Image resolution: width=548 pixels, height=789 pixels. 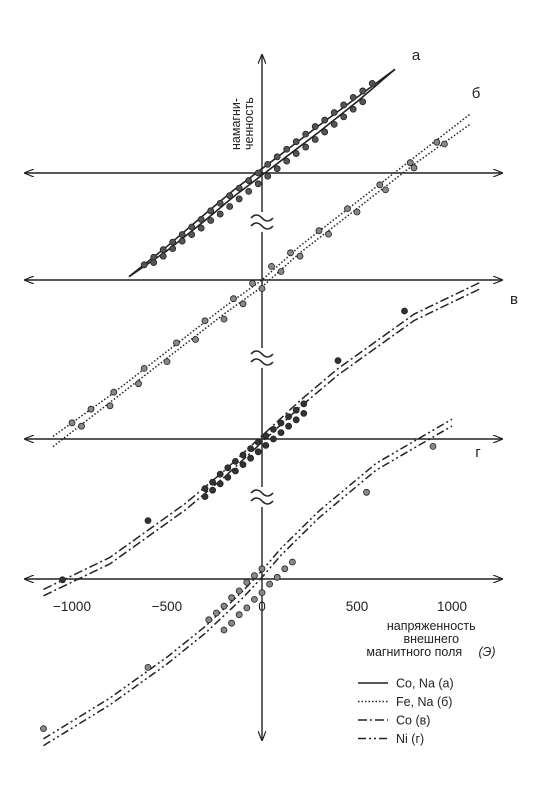 I want to click on x-axis-title-line-1: напряженность, so click(x=431, y=626).